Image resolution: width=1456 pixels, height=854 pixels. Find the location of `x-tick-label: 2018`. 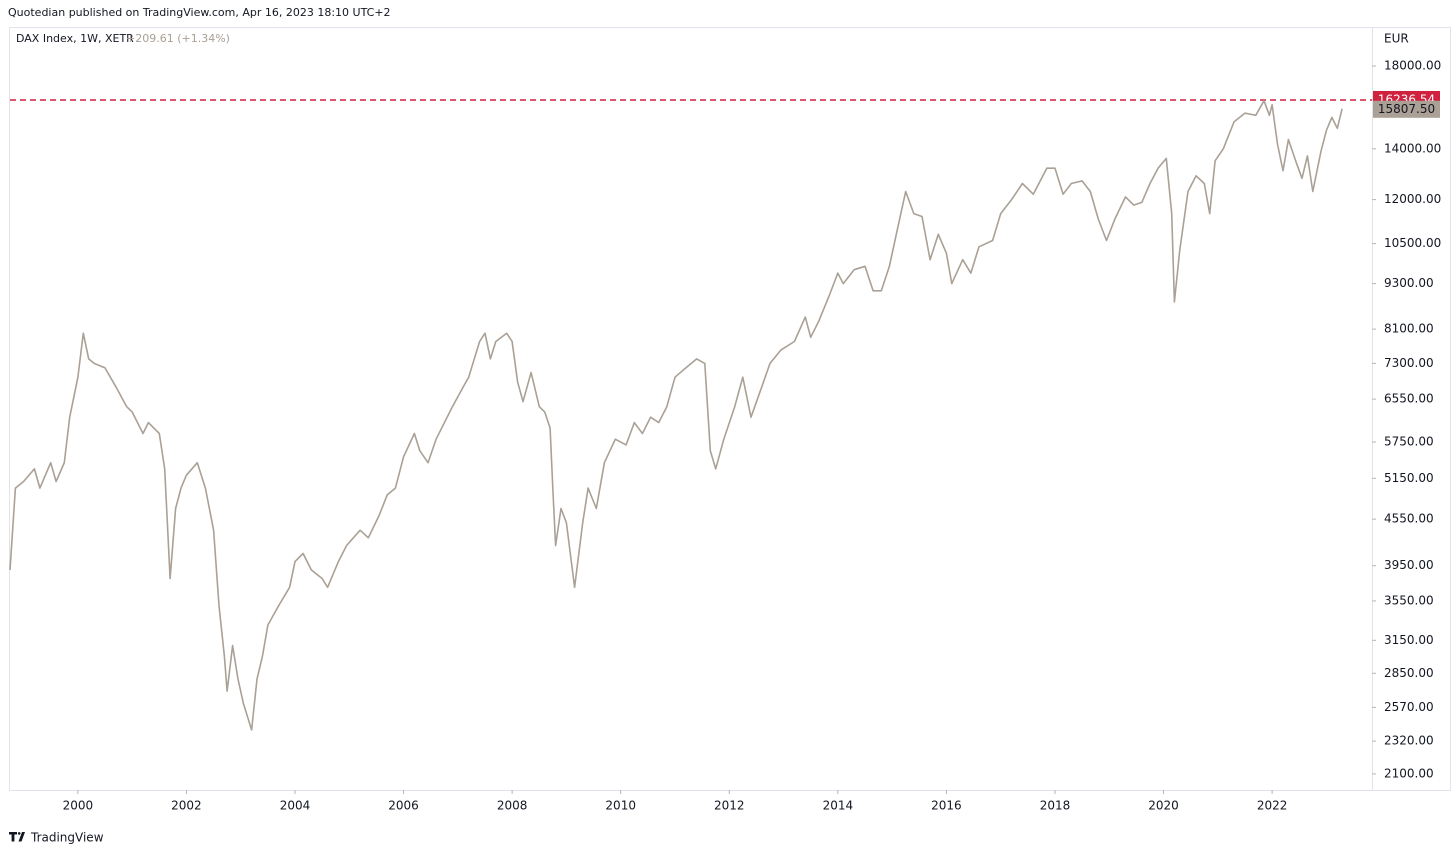

x-tick-label: 2018 is located at coordinates (1055, 806).